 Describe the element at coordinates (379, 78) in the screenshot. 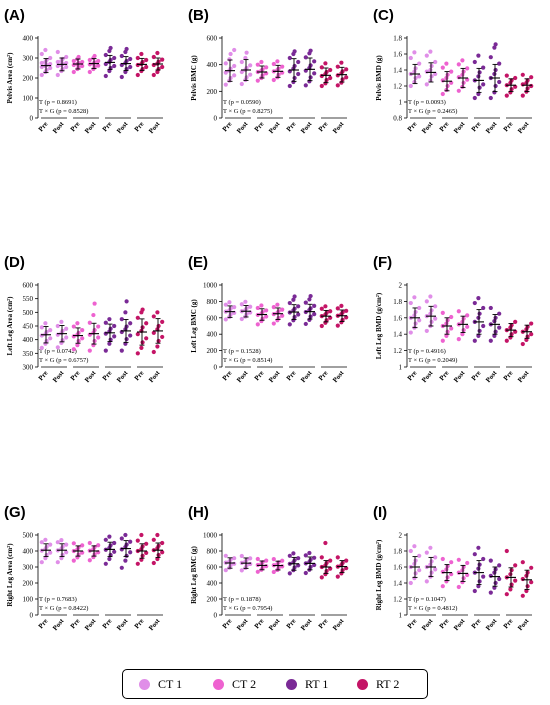

I see `y-axis-label-c: Pelvis BMD (g)` at that location.